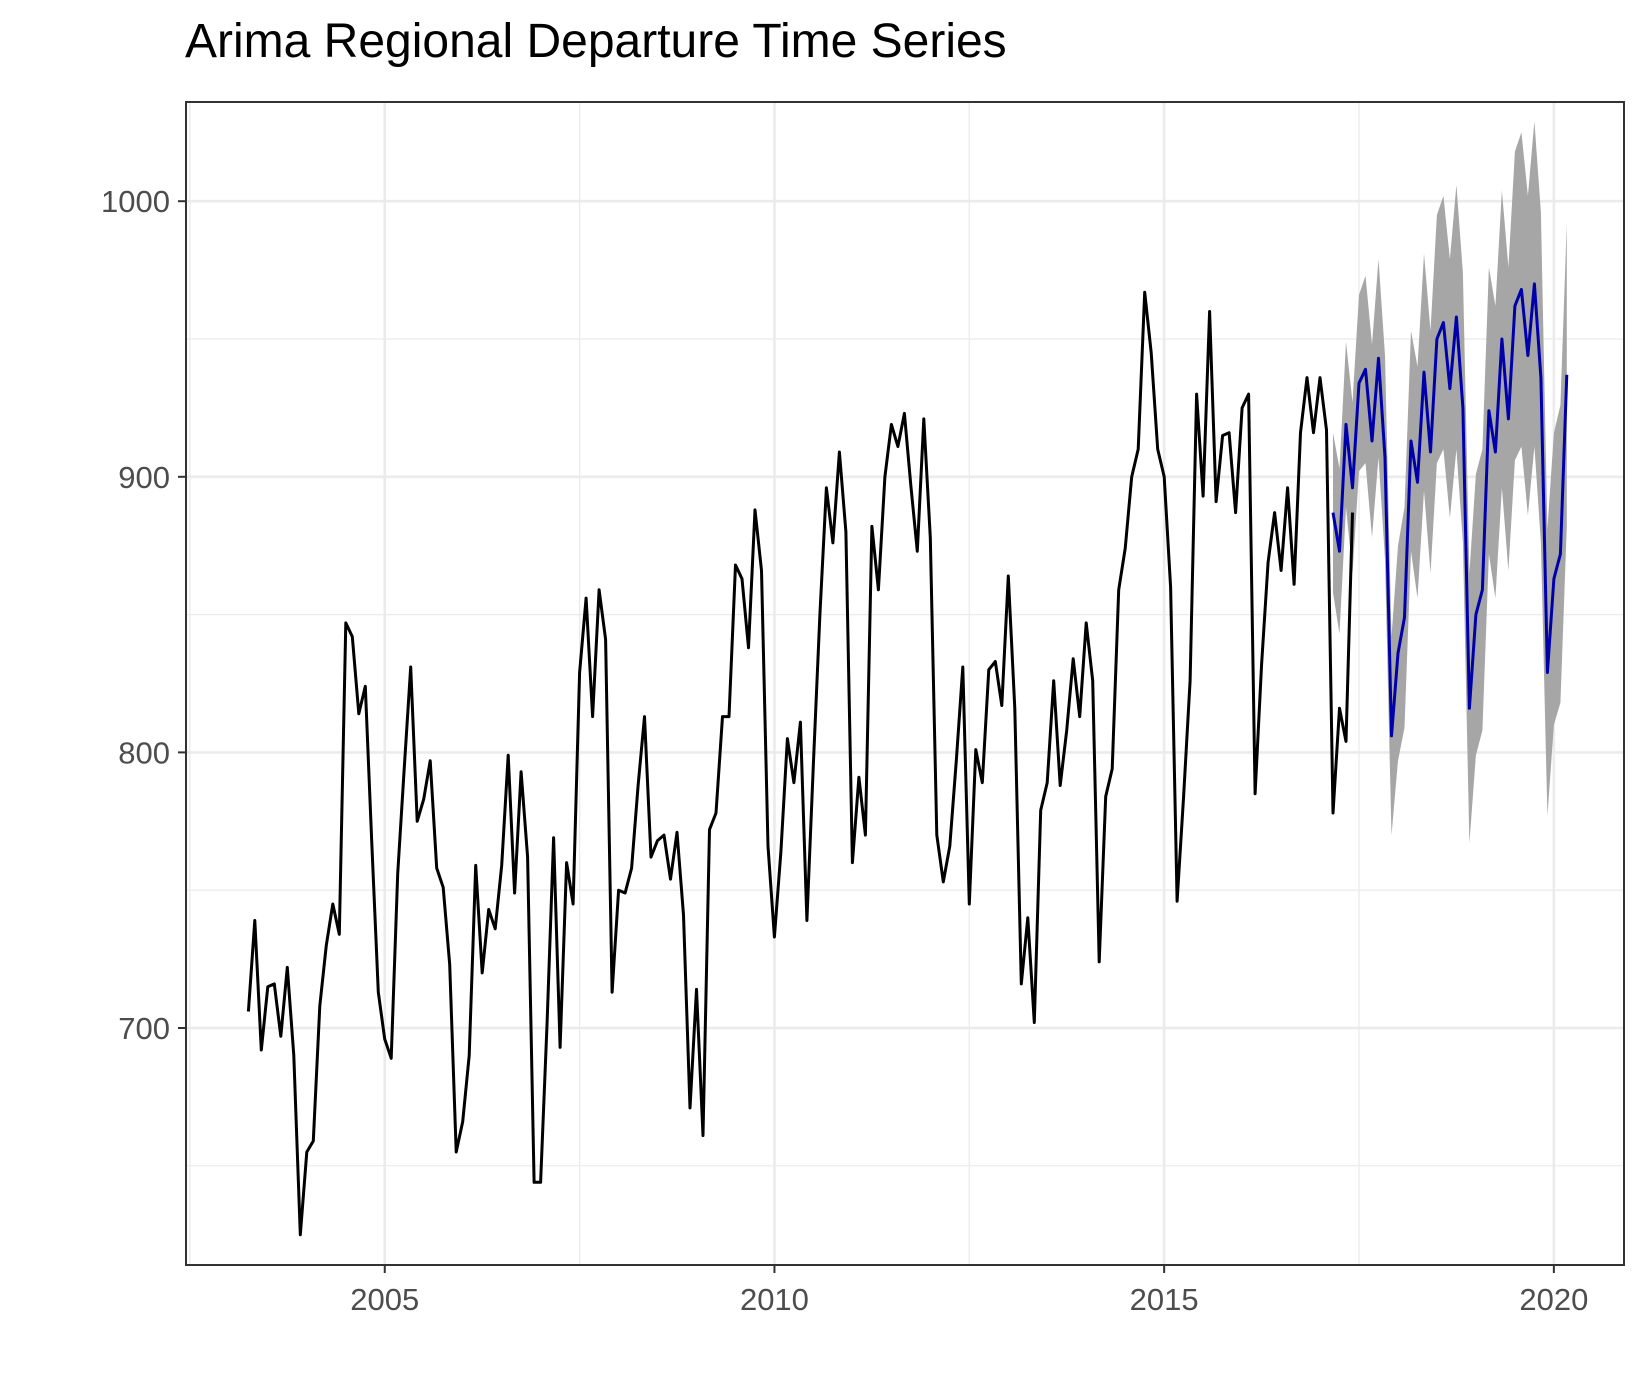  What do you see at coordinates (1553, 1299) in the screenshot?
I see `x-tick-label: 2020` at bounding box center [1553, 1299].